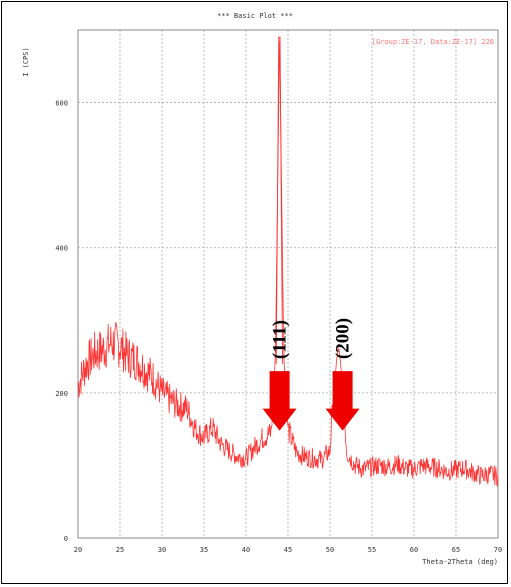 This screenshot has height=587, width=511. What do you see at coordinates (330, 550) in the screenshot?
I see `x-tick-label: 50` at bounding box center [330, 550].